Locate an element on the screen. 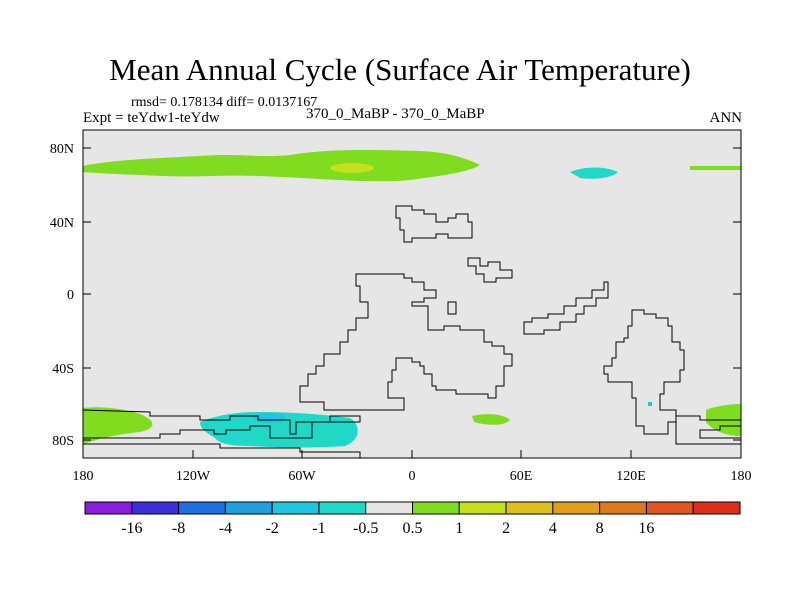  anomaly-region-north-positive-east is located at coordinates (715, 168).